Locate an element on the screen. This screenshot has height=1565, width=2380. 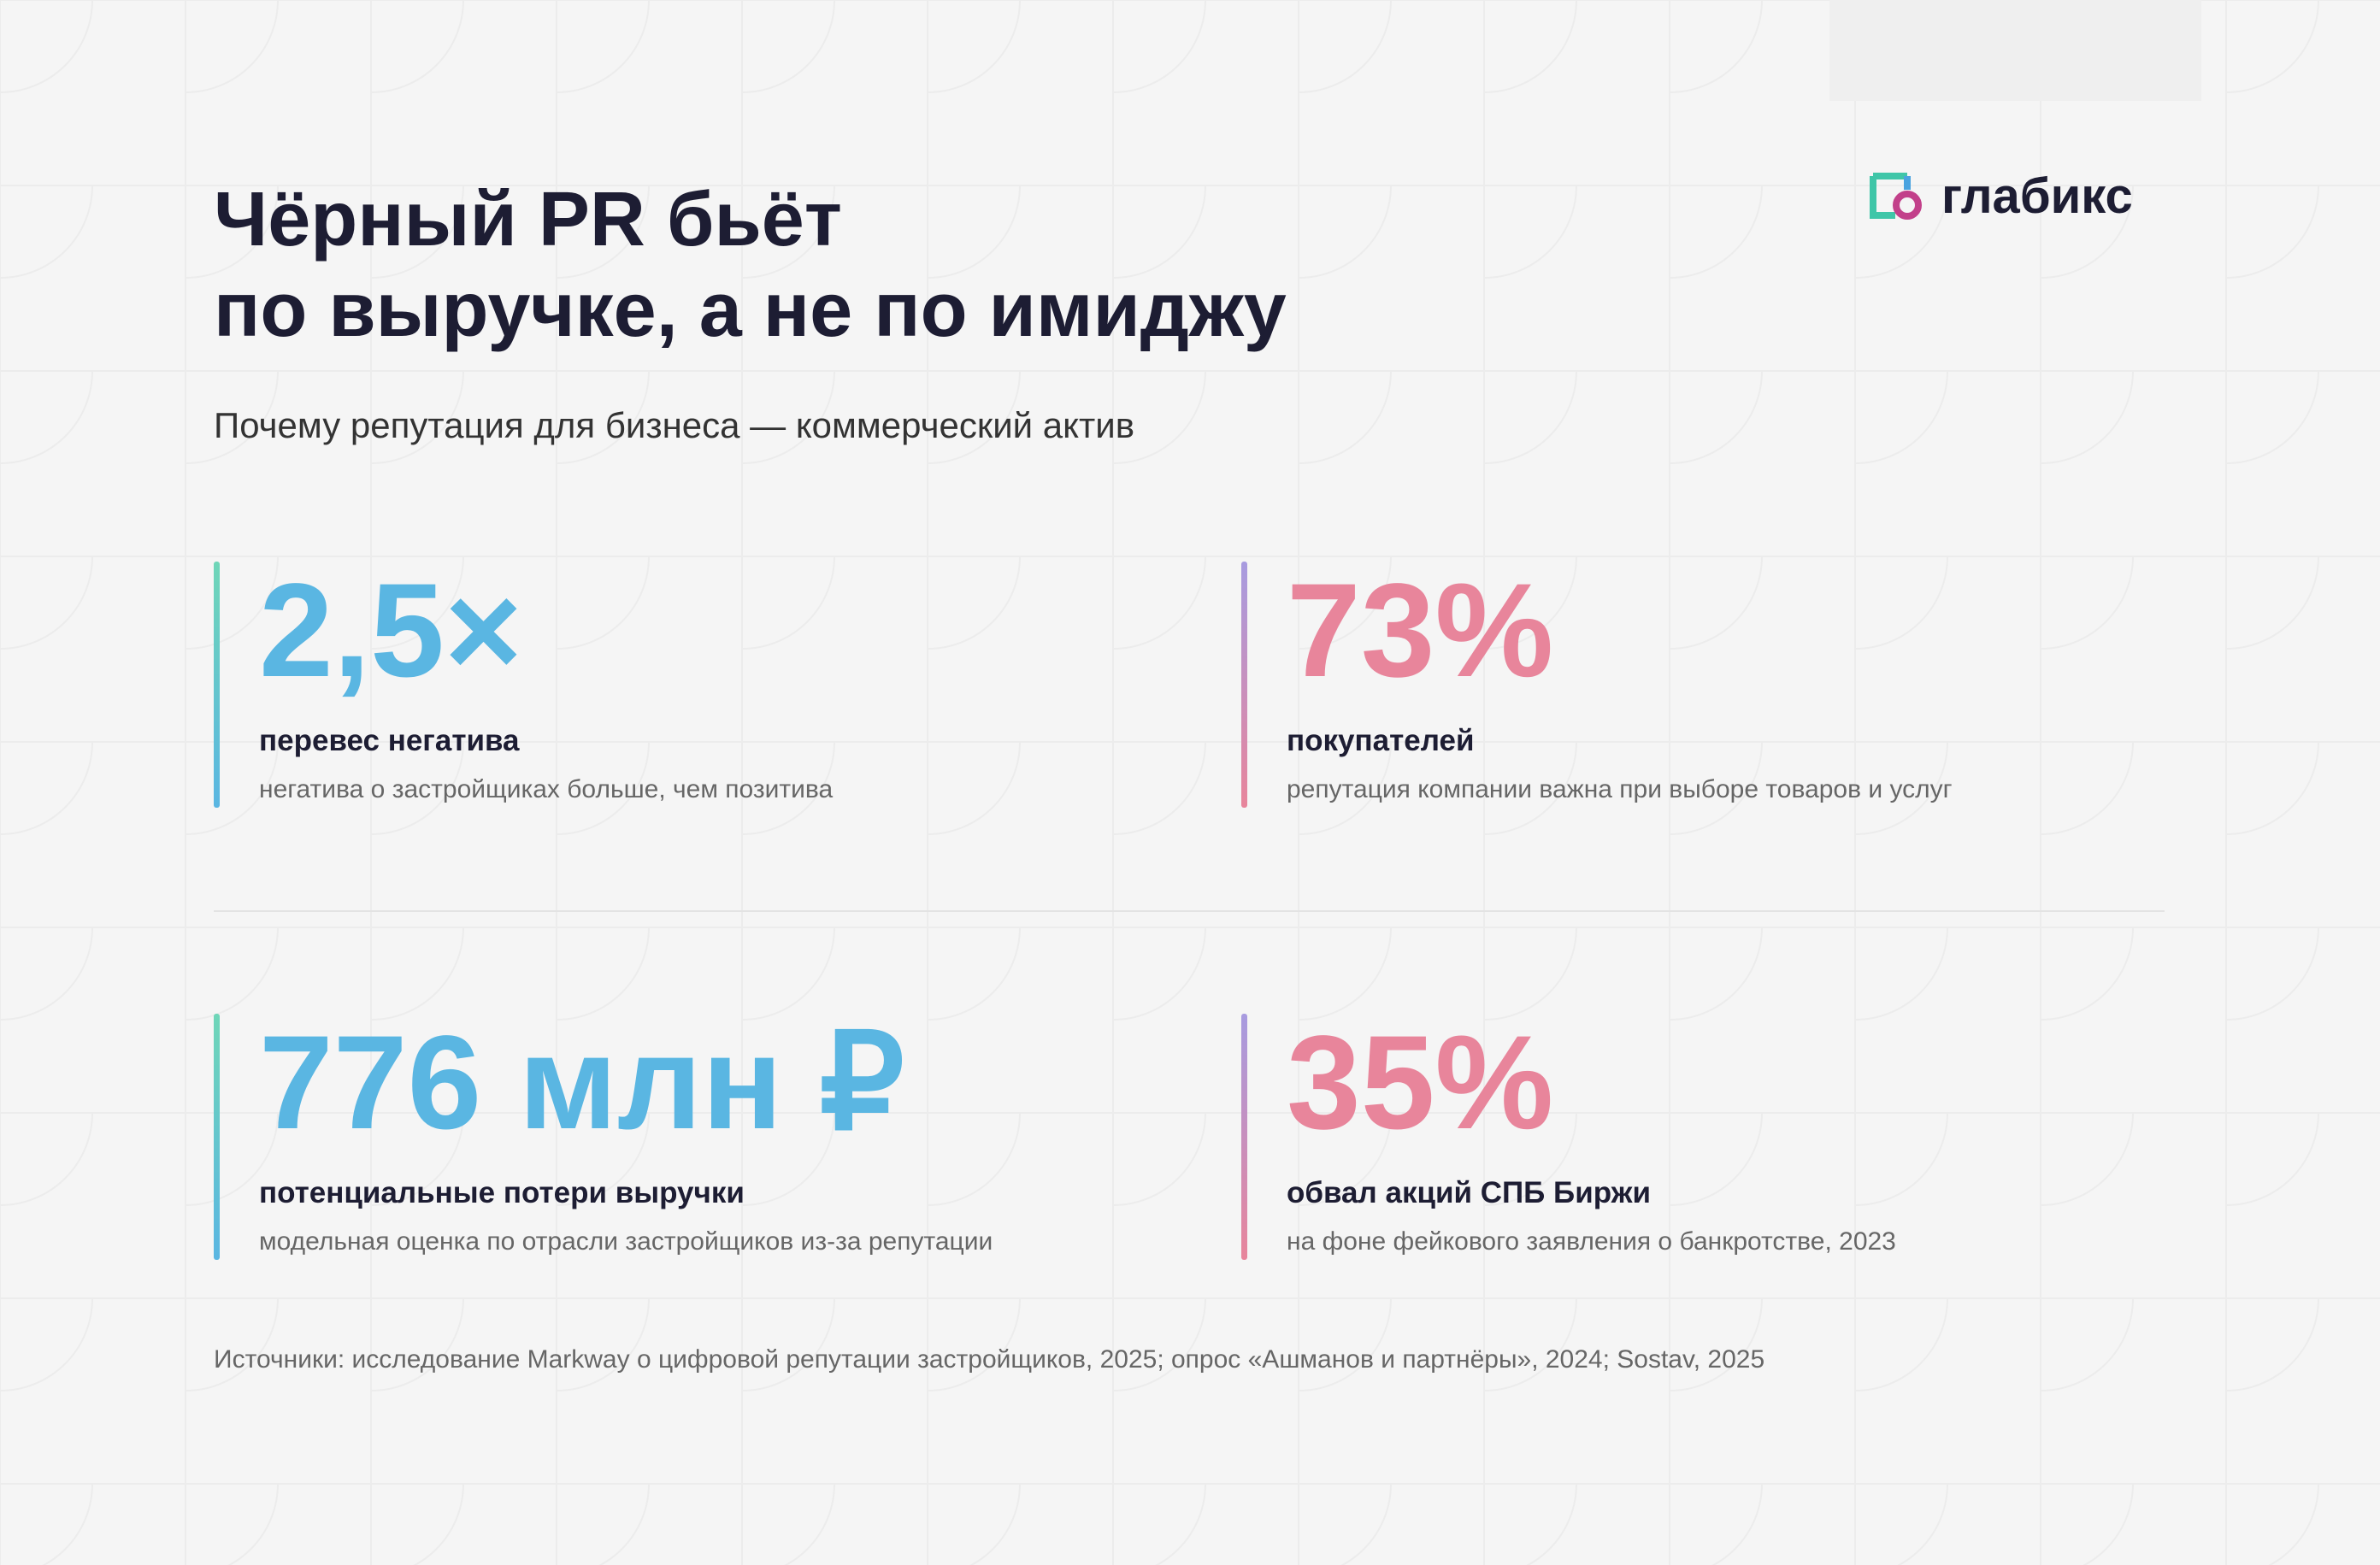
stat-label: потенциальные потери выручки is located at coordinates (502, 1192).